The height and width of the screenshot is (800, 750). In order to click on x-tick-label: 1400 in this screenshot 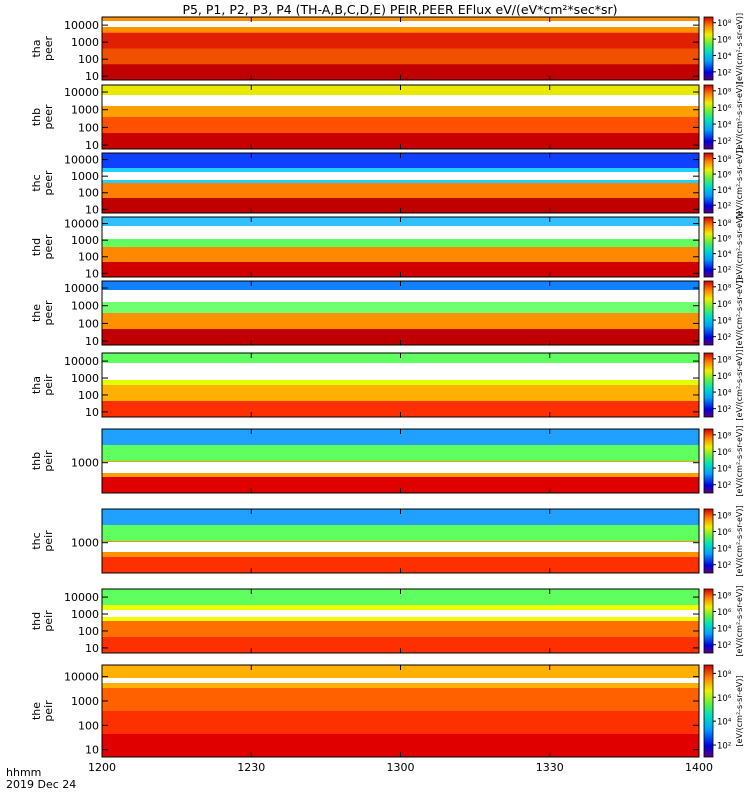, I will do `click(699, 767)`.